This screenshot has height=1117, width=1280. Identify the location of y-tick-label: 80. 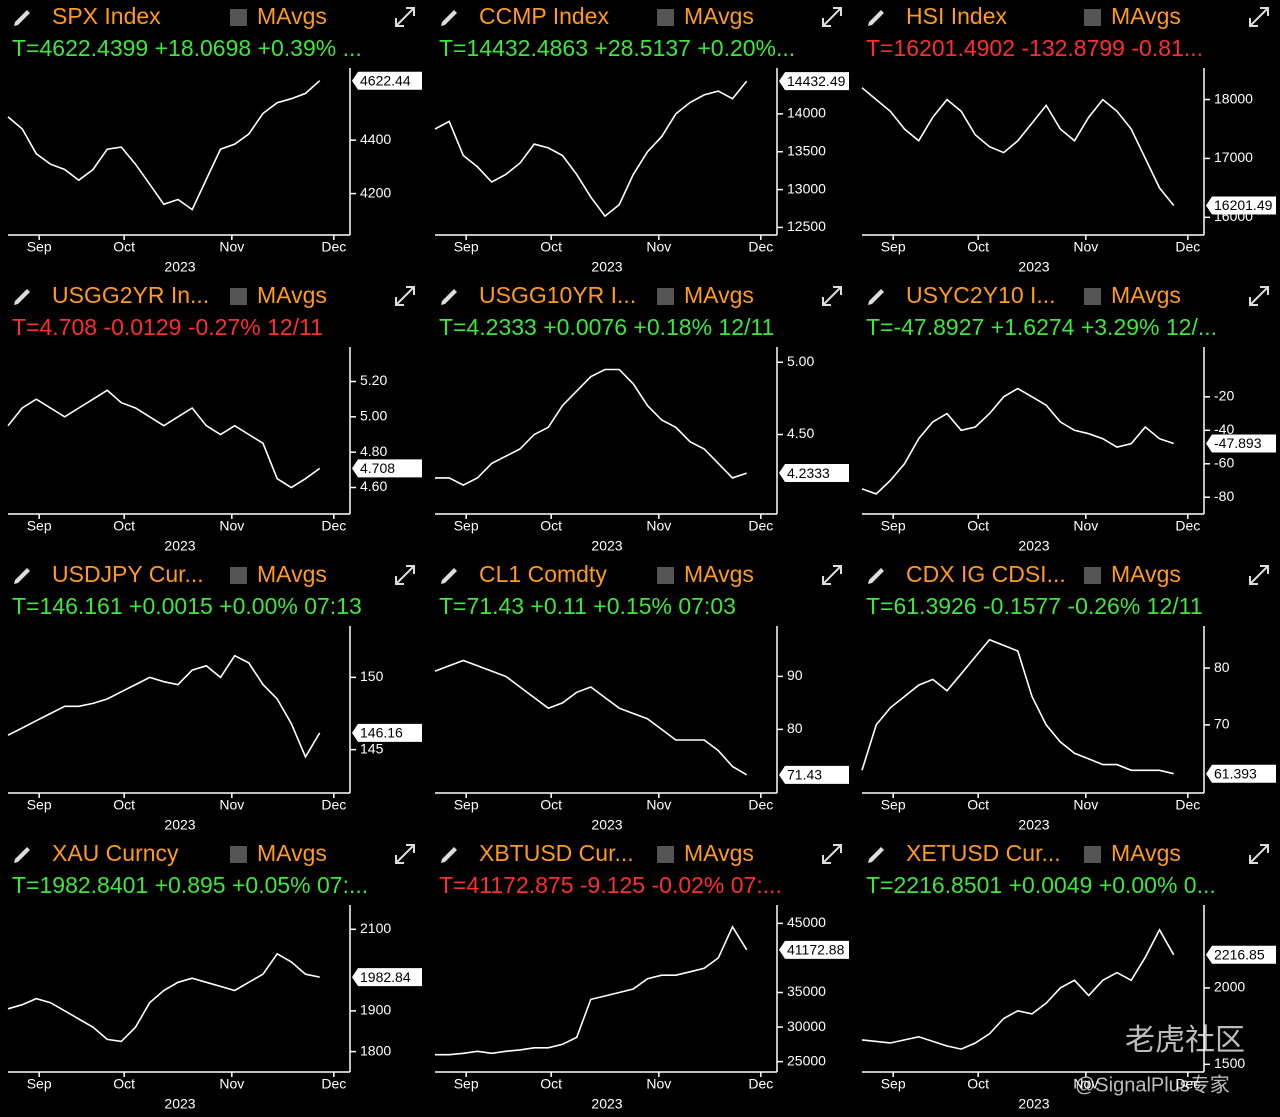
(795, 728).